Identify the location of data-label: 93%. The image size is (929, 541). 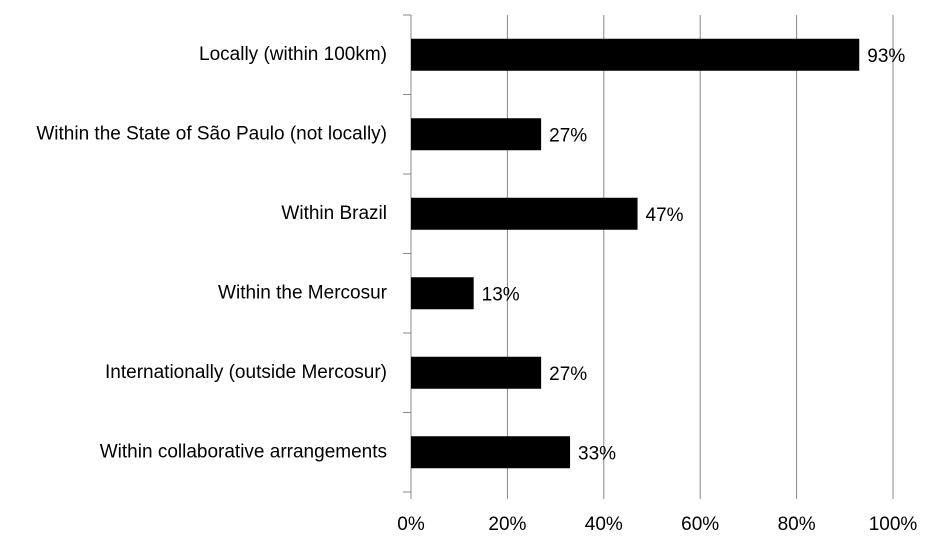
(886, 56).